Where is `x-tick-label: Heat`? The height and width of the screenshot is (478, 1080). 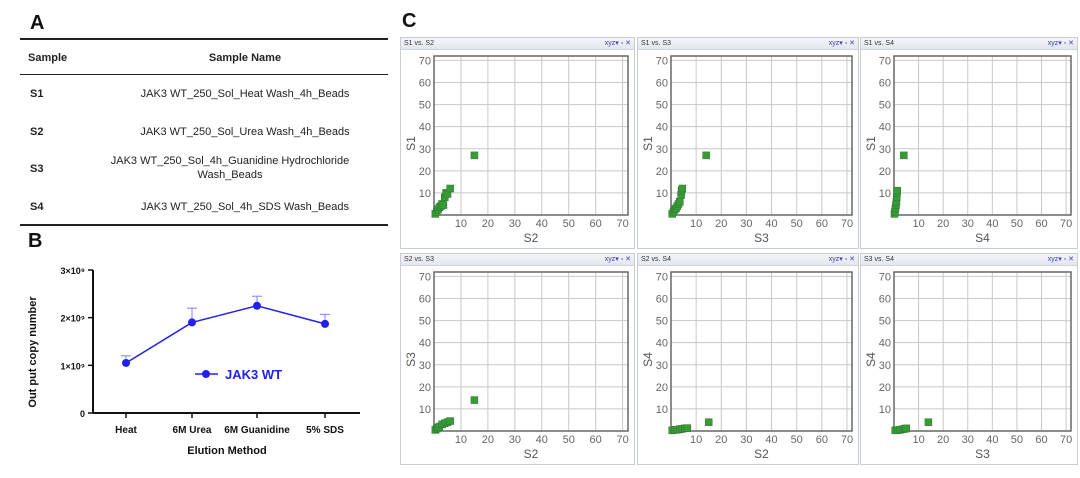
x-tick-label: Heat is located at coordinates (126, 430).